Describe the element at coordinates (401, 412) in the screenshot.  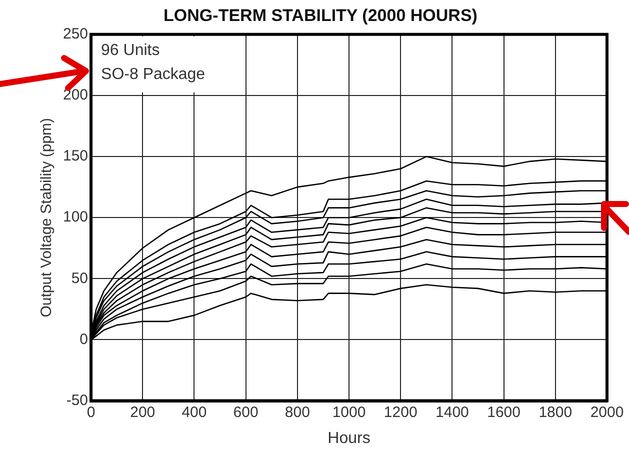
I see `x-tick-label: 1200` at that location.